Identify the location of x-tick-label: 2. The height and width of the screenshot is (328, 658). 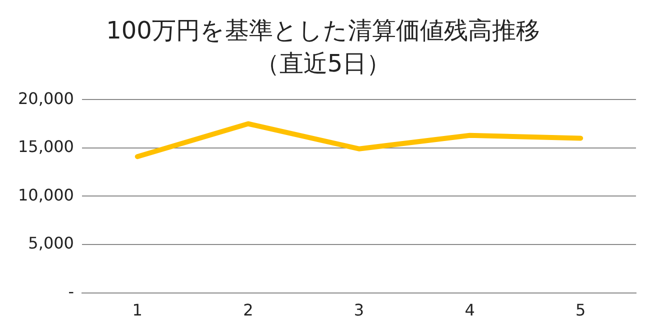
(248, 310).